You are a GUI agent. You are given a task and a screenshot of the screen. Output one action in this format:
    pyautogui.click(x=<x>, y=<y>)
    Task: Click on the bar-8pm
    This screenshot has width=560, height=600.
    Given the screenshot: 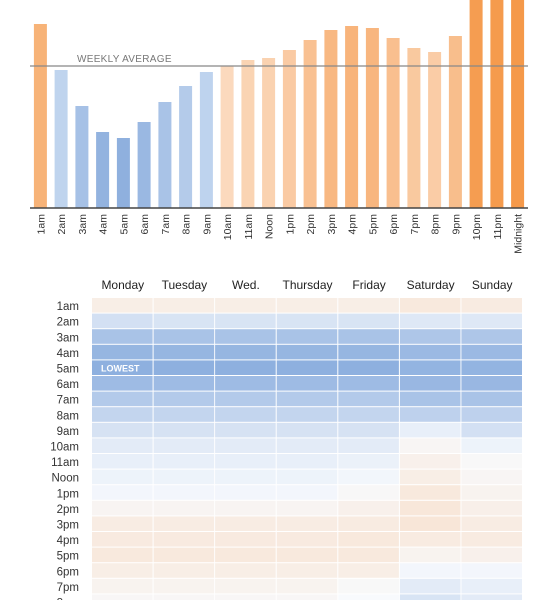 What is the action you would take?
    pyautogui.click(x=435, y=130)
    